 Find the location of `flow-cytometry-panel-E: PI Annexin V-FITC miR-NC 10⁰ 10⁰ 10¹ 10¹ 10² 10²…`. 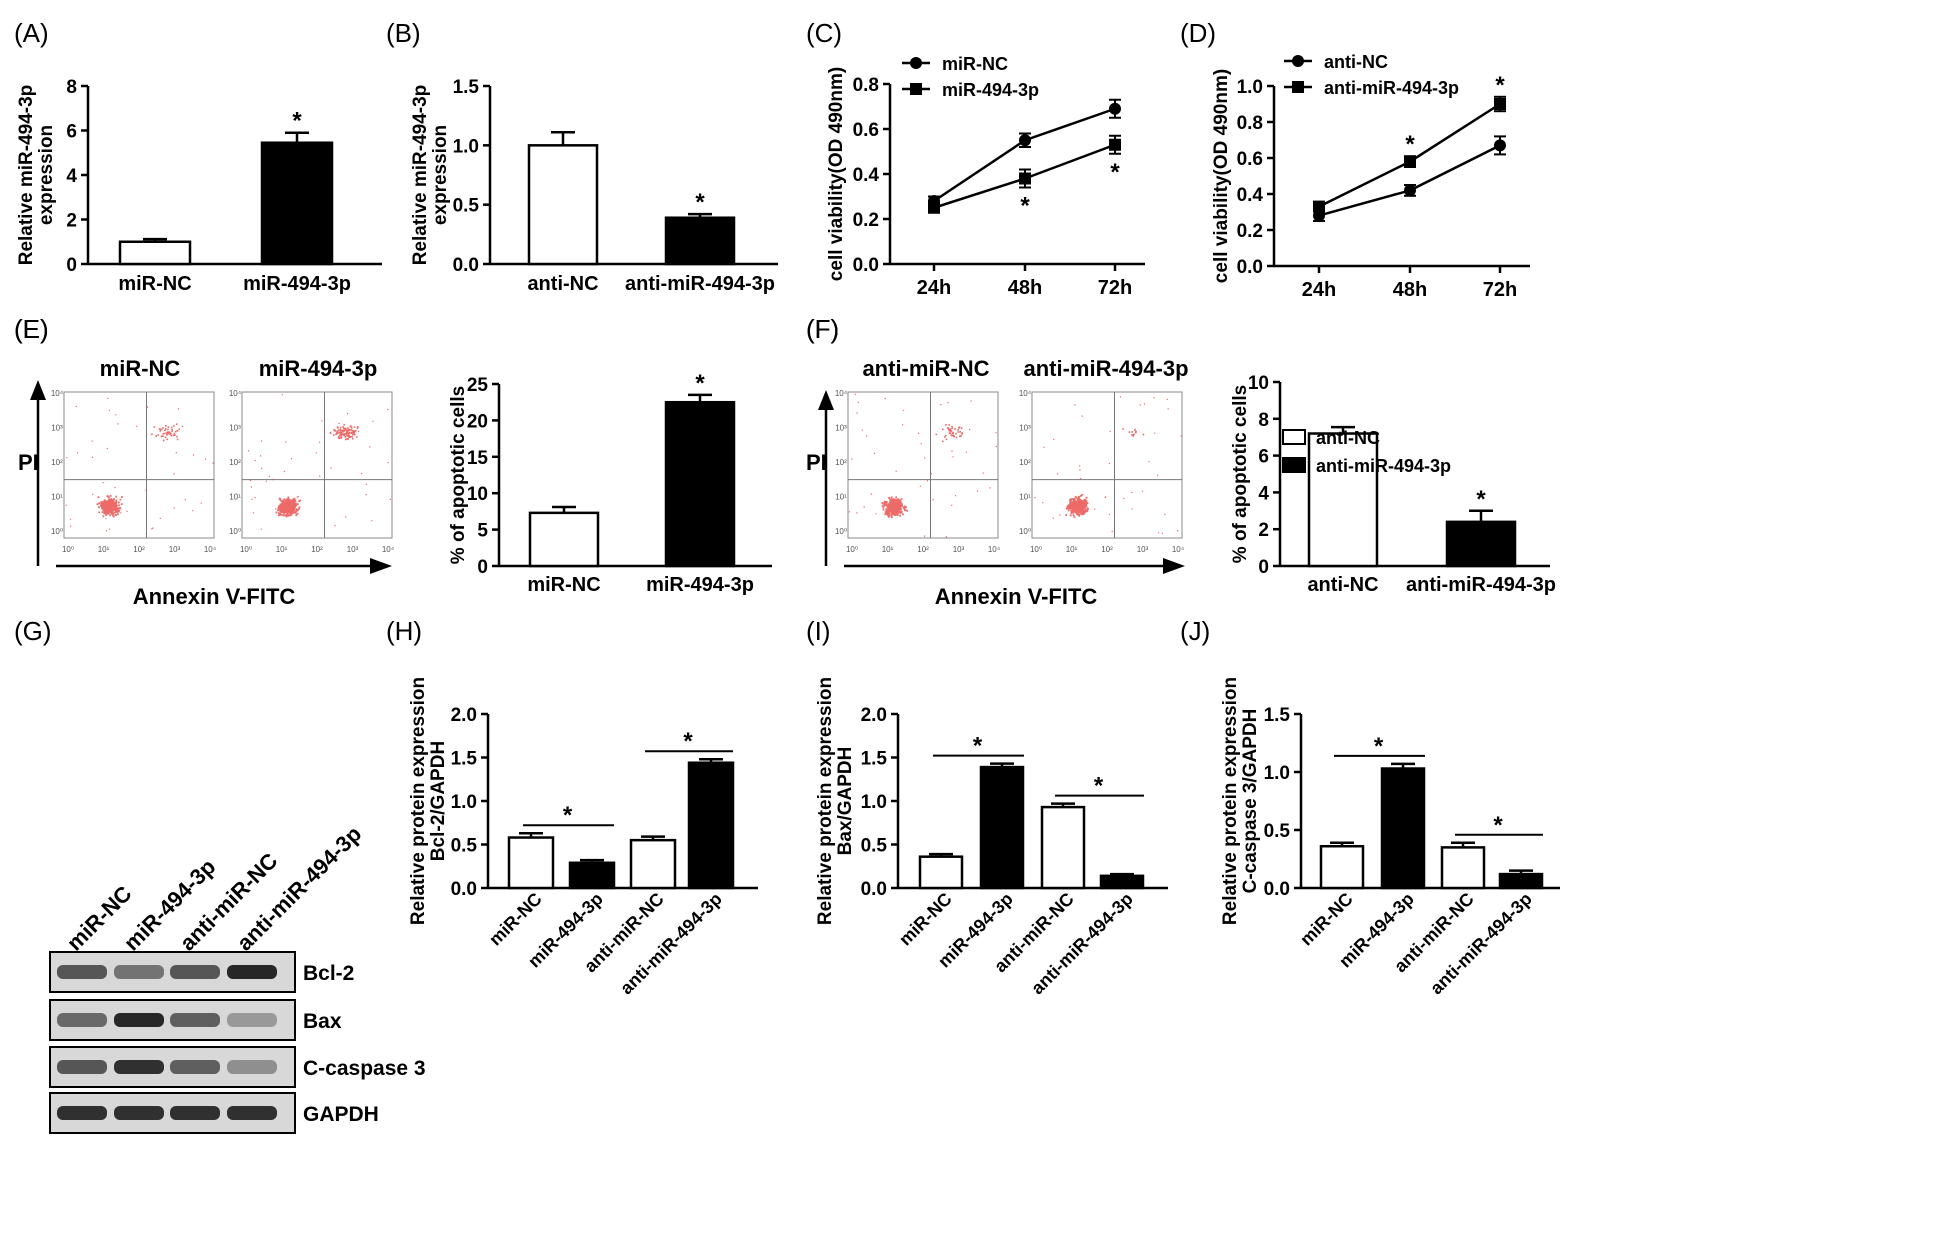

flow-cytometry-panel-E: PI Annexin V-FITC miR-NC 10⁰ 10⁰ 10¹ 10¹ 10² 10²… is located at coordinates (206, 482).